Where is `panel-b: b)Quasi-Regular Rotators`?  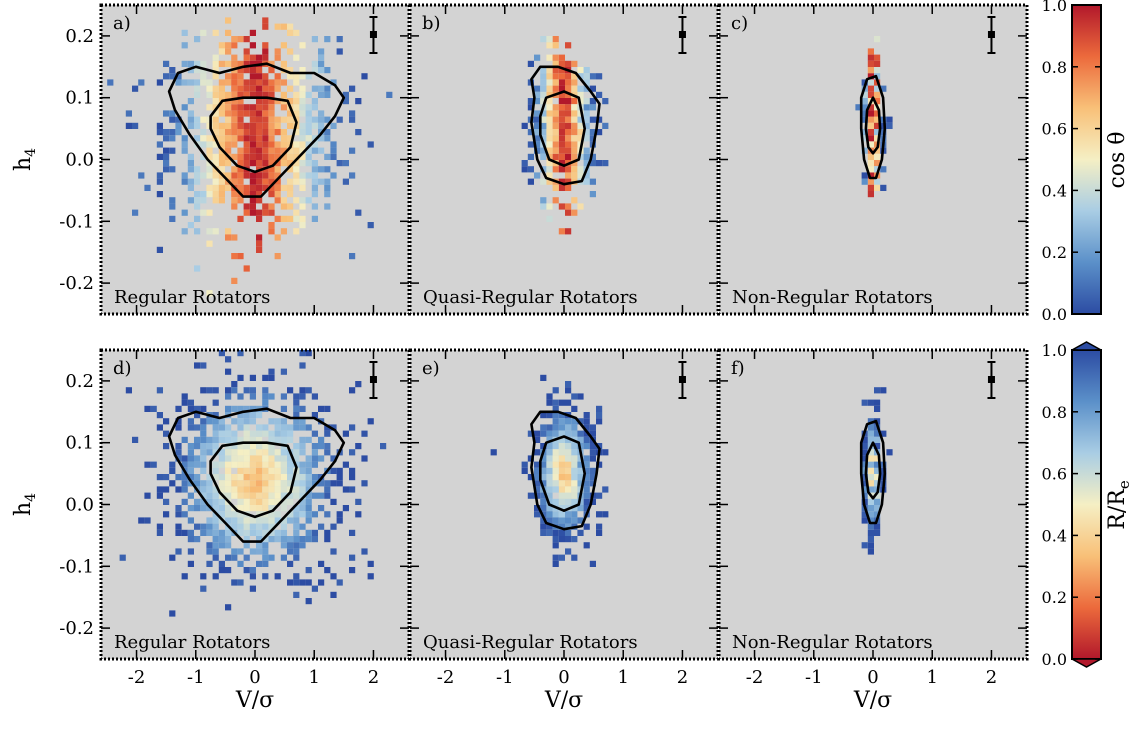
panel-b: b)Quasi-Regular Rotators is located at coordinates (564, 159).